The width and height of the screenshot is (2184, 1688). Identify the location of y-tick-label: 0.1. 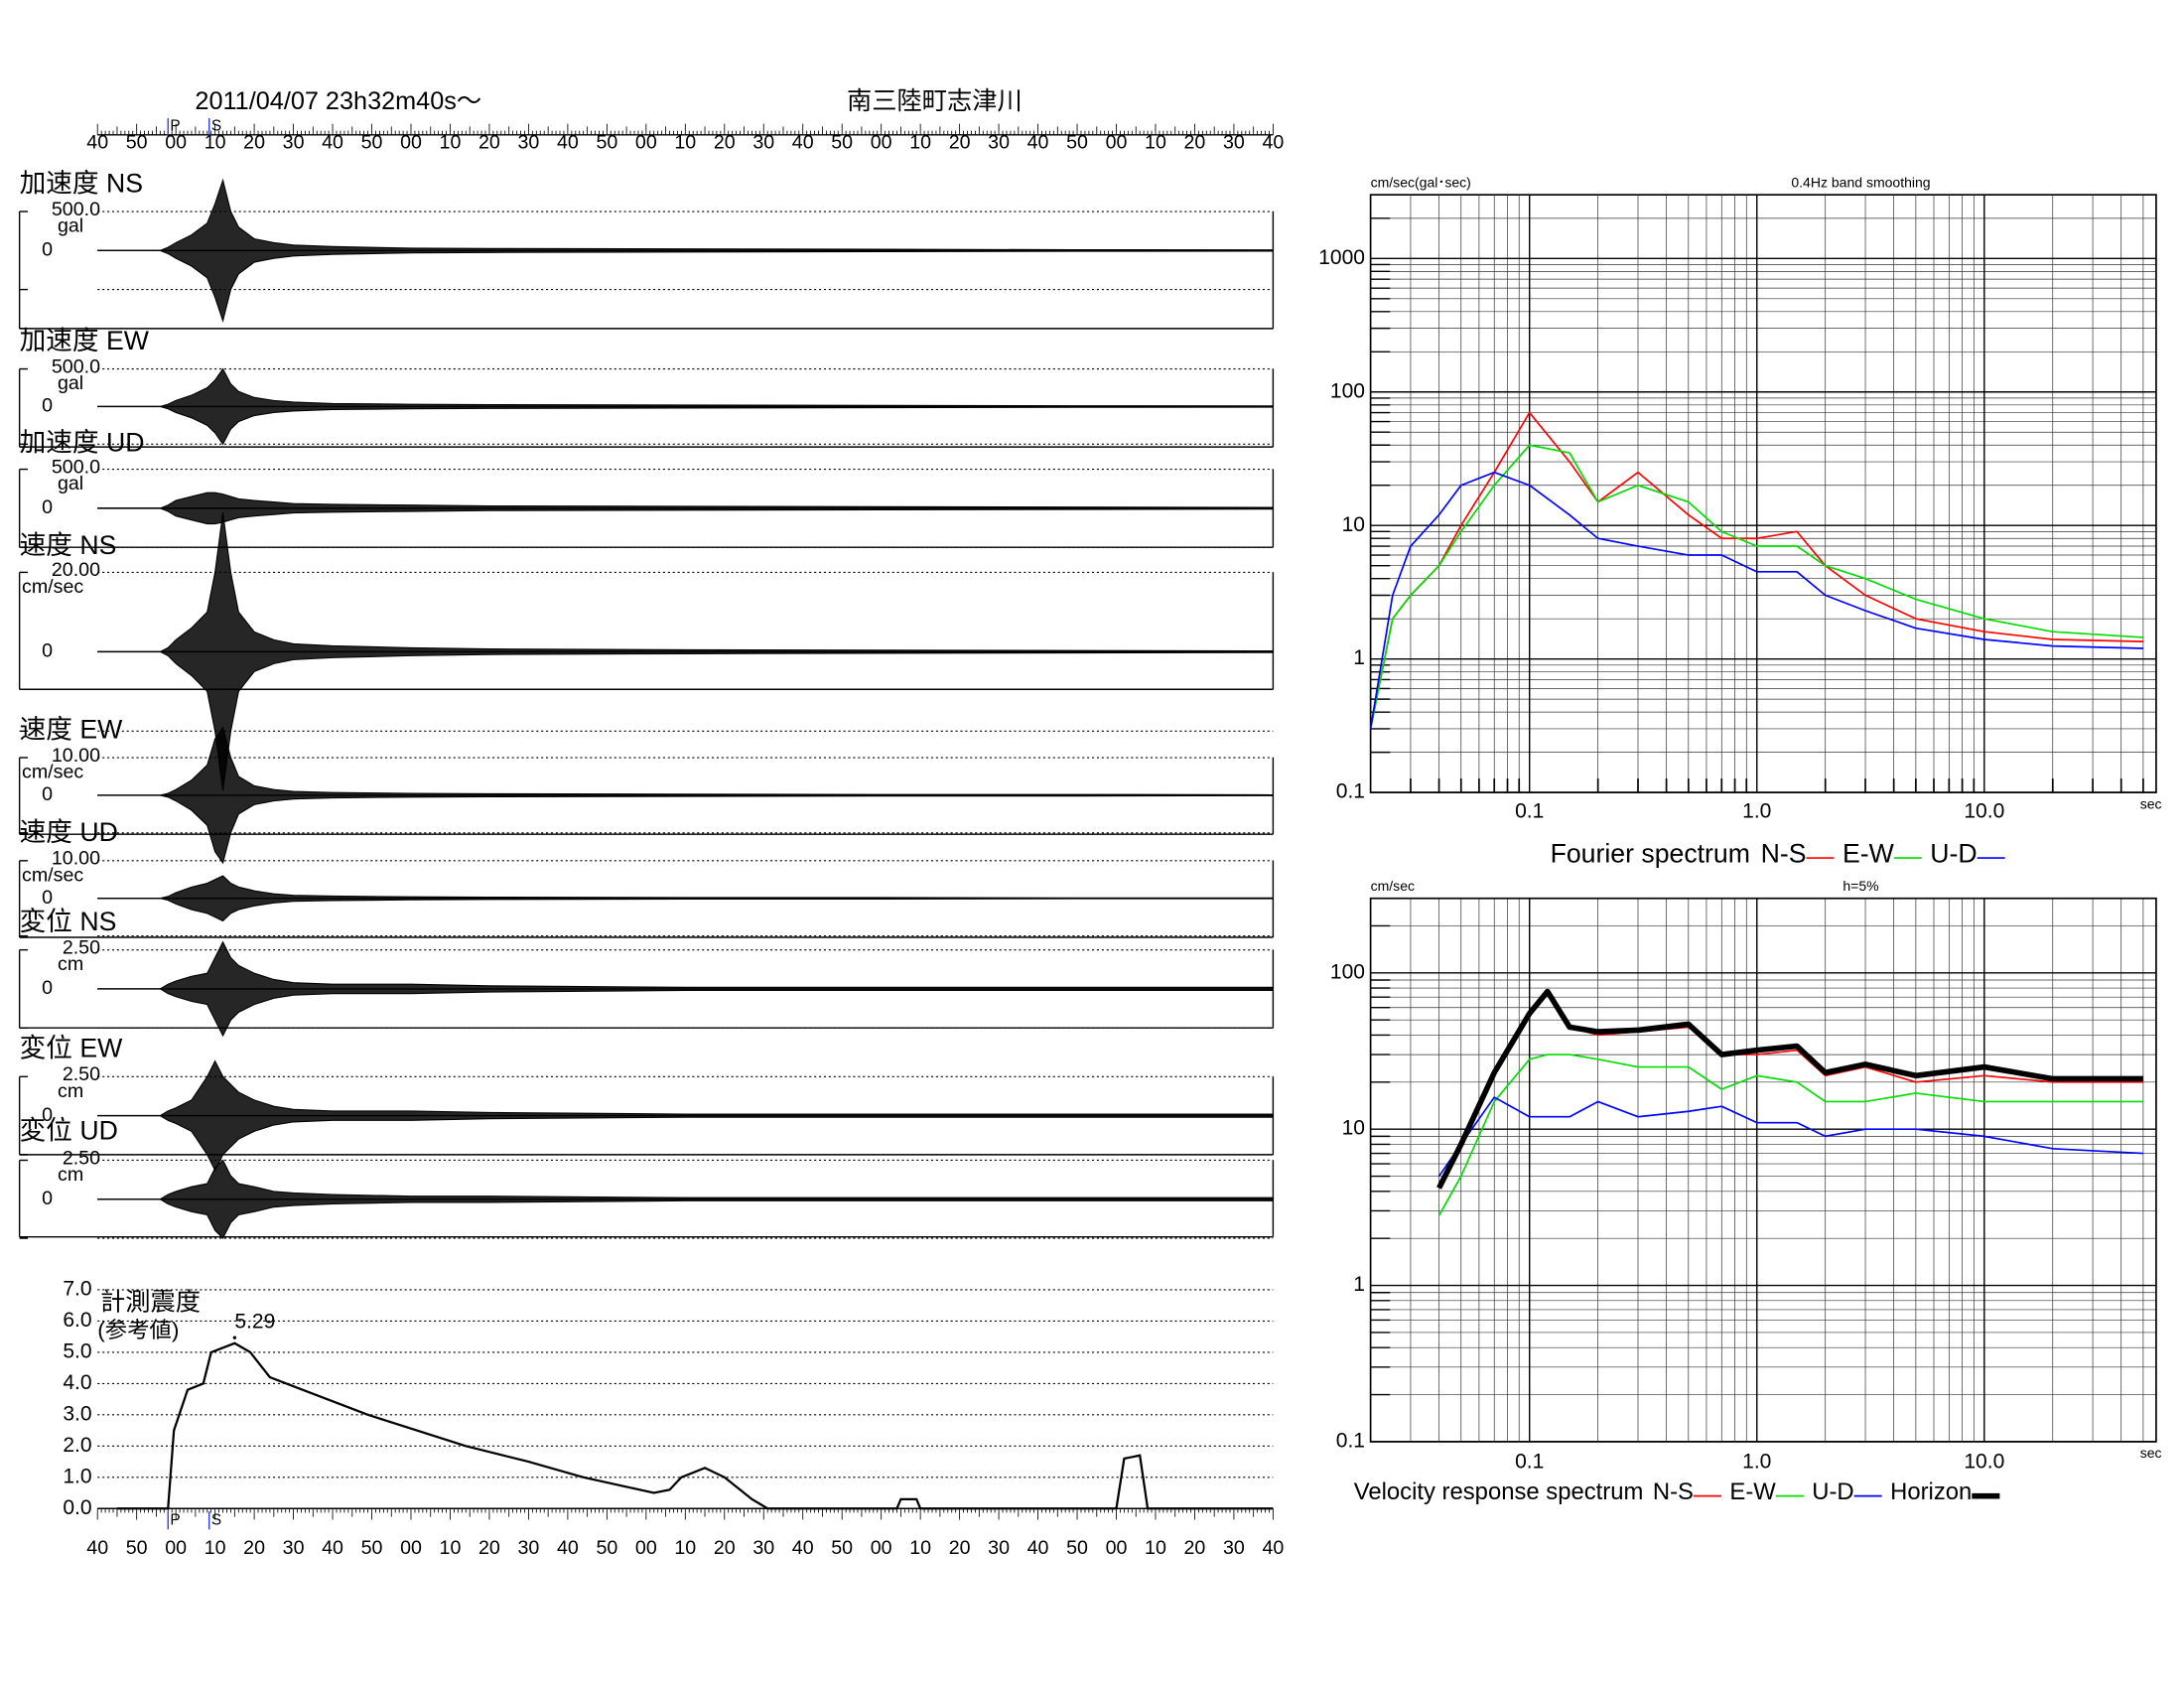
(1350, 791).